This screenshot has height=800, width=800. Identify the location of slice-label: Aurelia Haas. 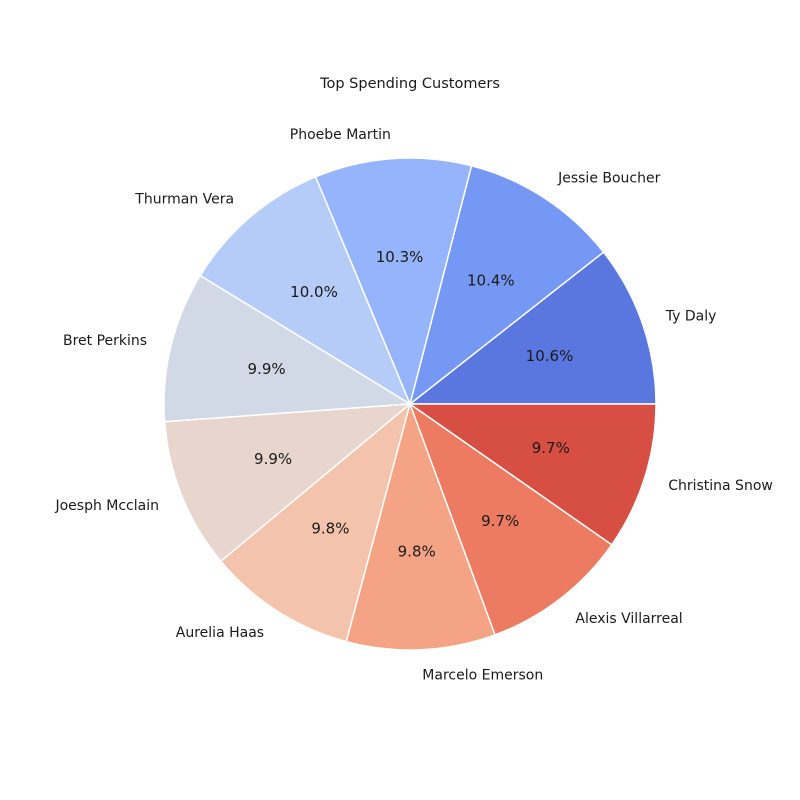
(220, 633).